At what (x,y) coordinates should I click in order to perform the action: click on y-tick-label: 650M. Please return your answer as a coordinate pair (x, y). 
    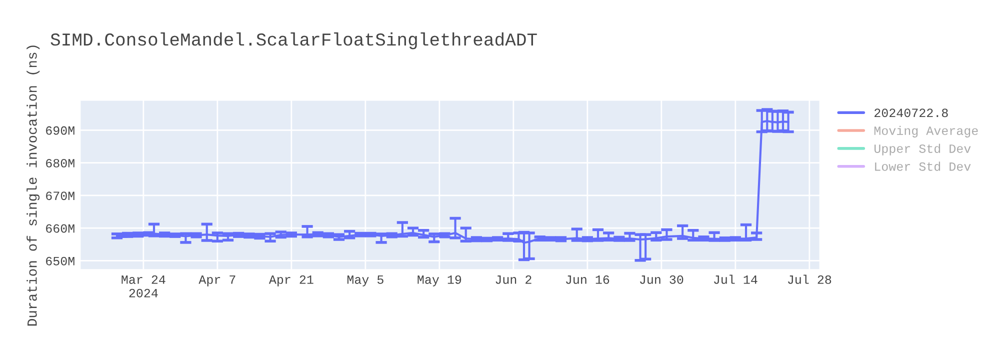
    Looking at the image, I should click on (60, 261).